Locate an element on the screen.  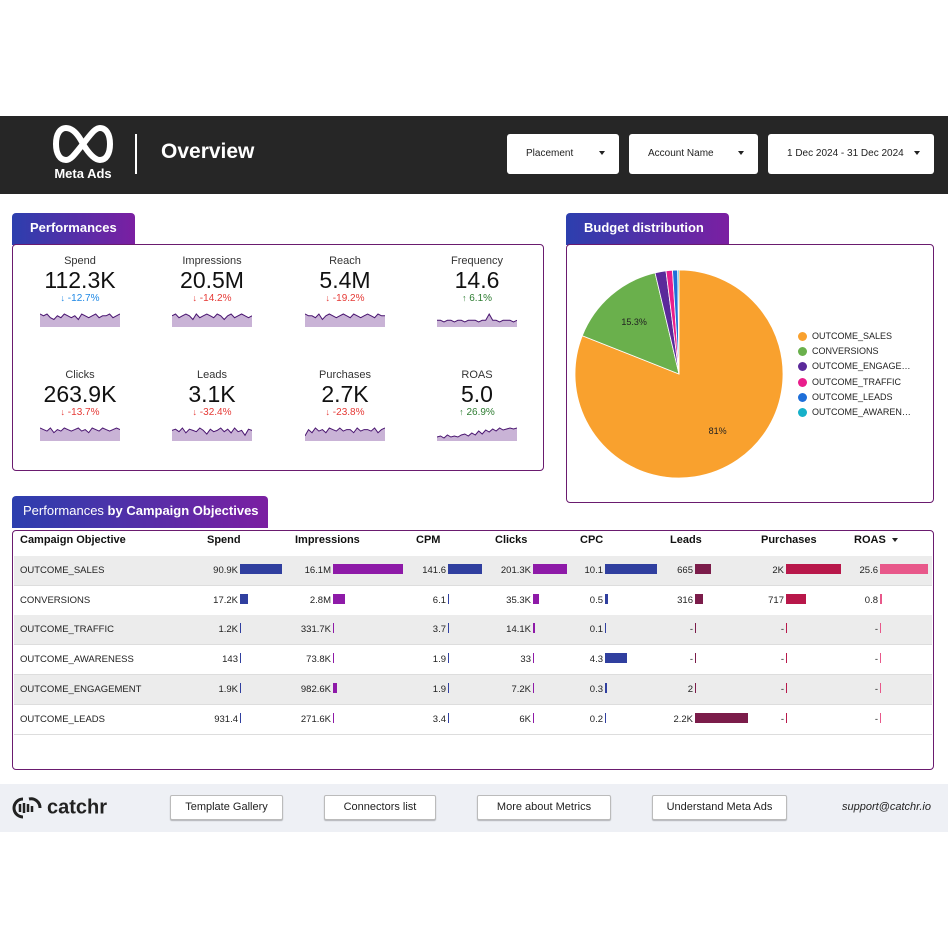
cell-impr: 16.1M is located at coordinates (317, 570).